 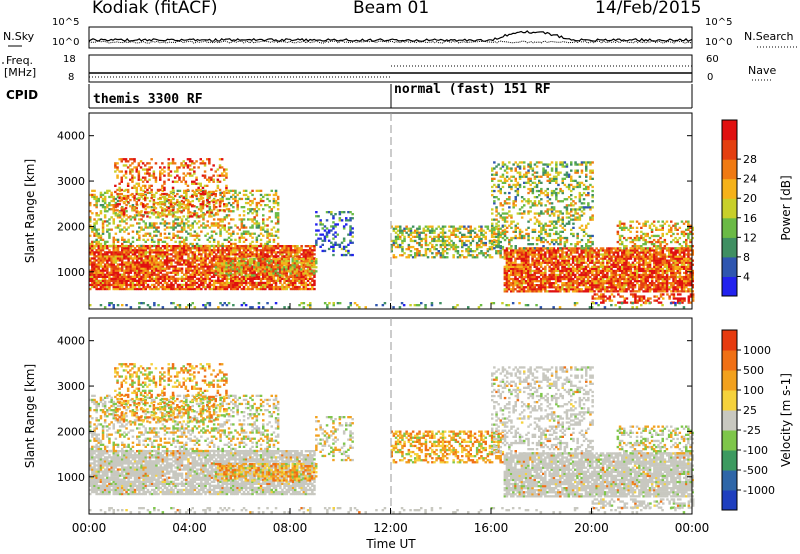 I want to click on beam-title: Beam 01, so click(x=391, y=9).